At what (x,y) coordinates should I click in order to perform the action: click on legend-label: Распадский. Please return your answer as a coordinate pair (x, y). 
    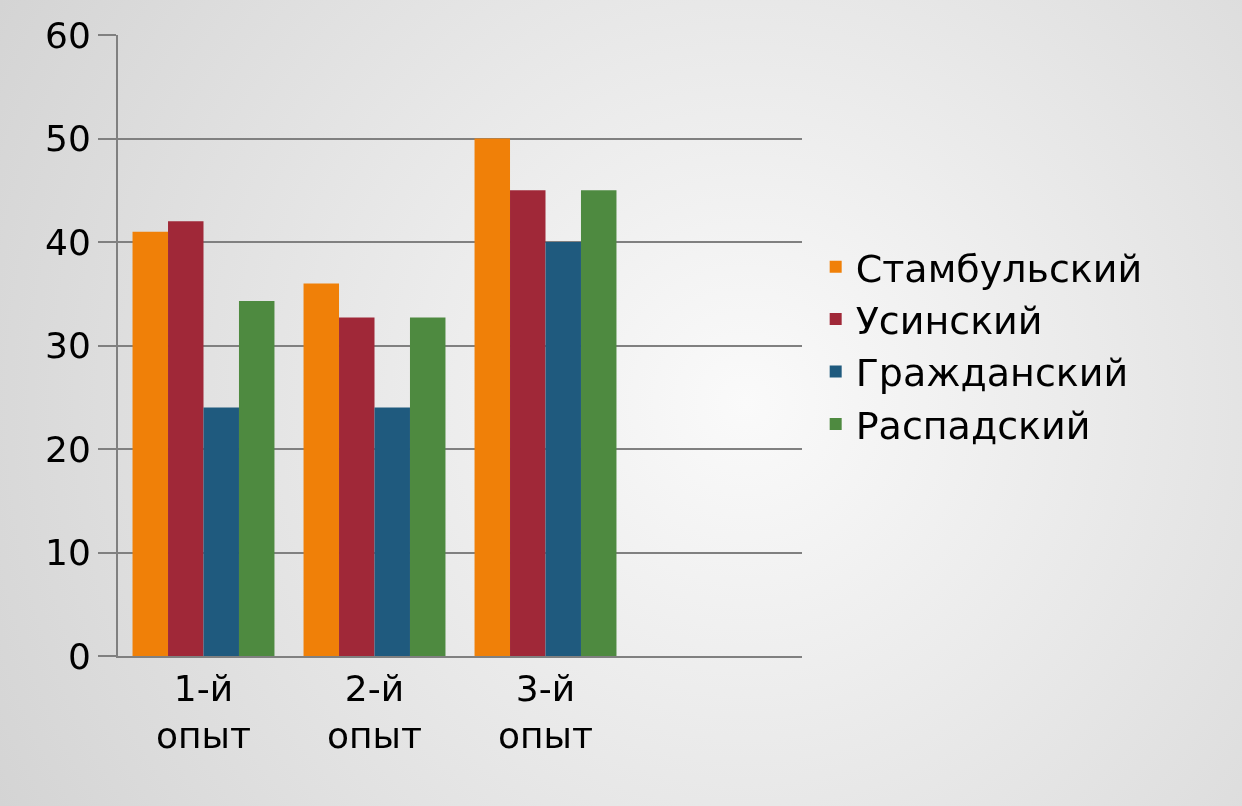
    Looking at the image, I should click on (973, 425).